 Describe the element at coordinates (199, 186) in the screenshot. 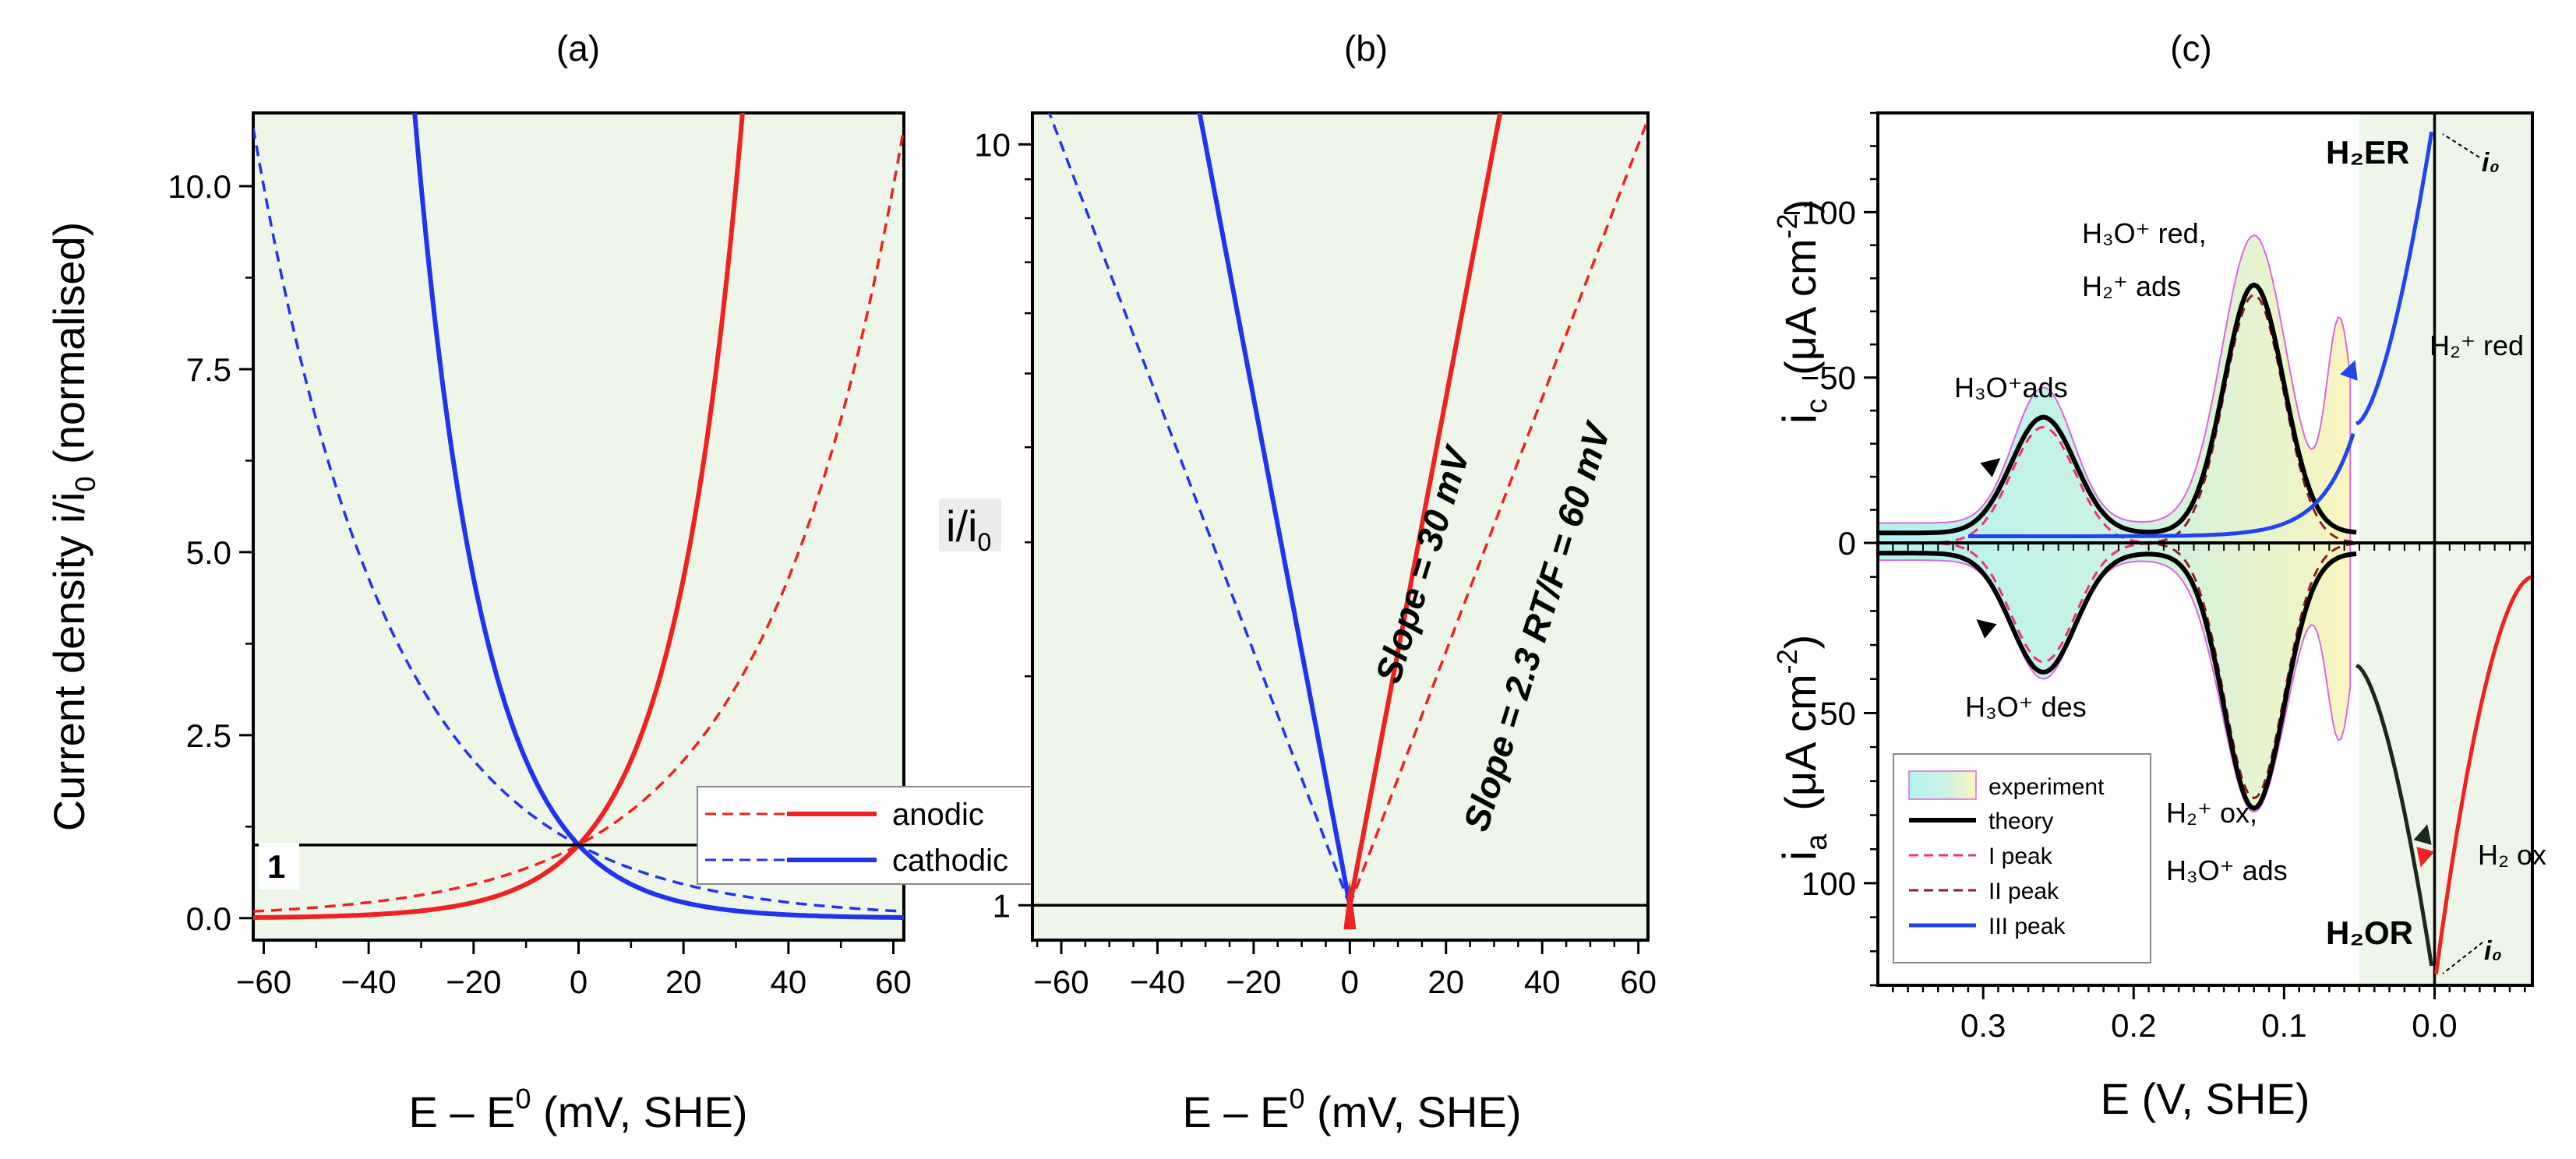

I see `panel-a-ytick-label: 10.0` at that location.